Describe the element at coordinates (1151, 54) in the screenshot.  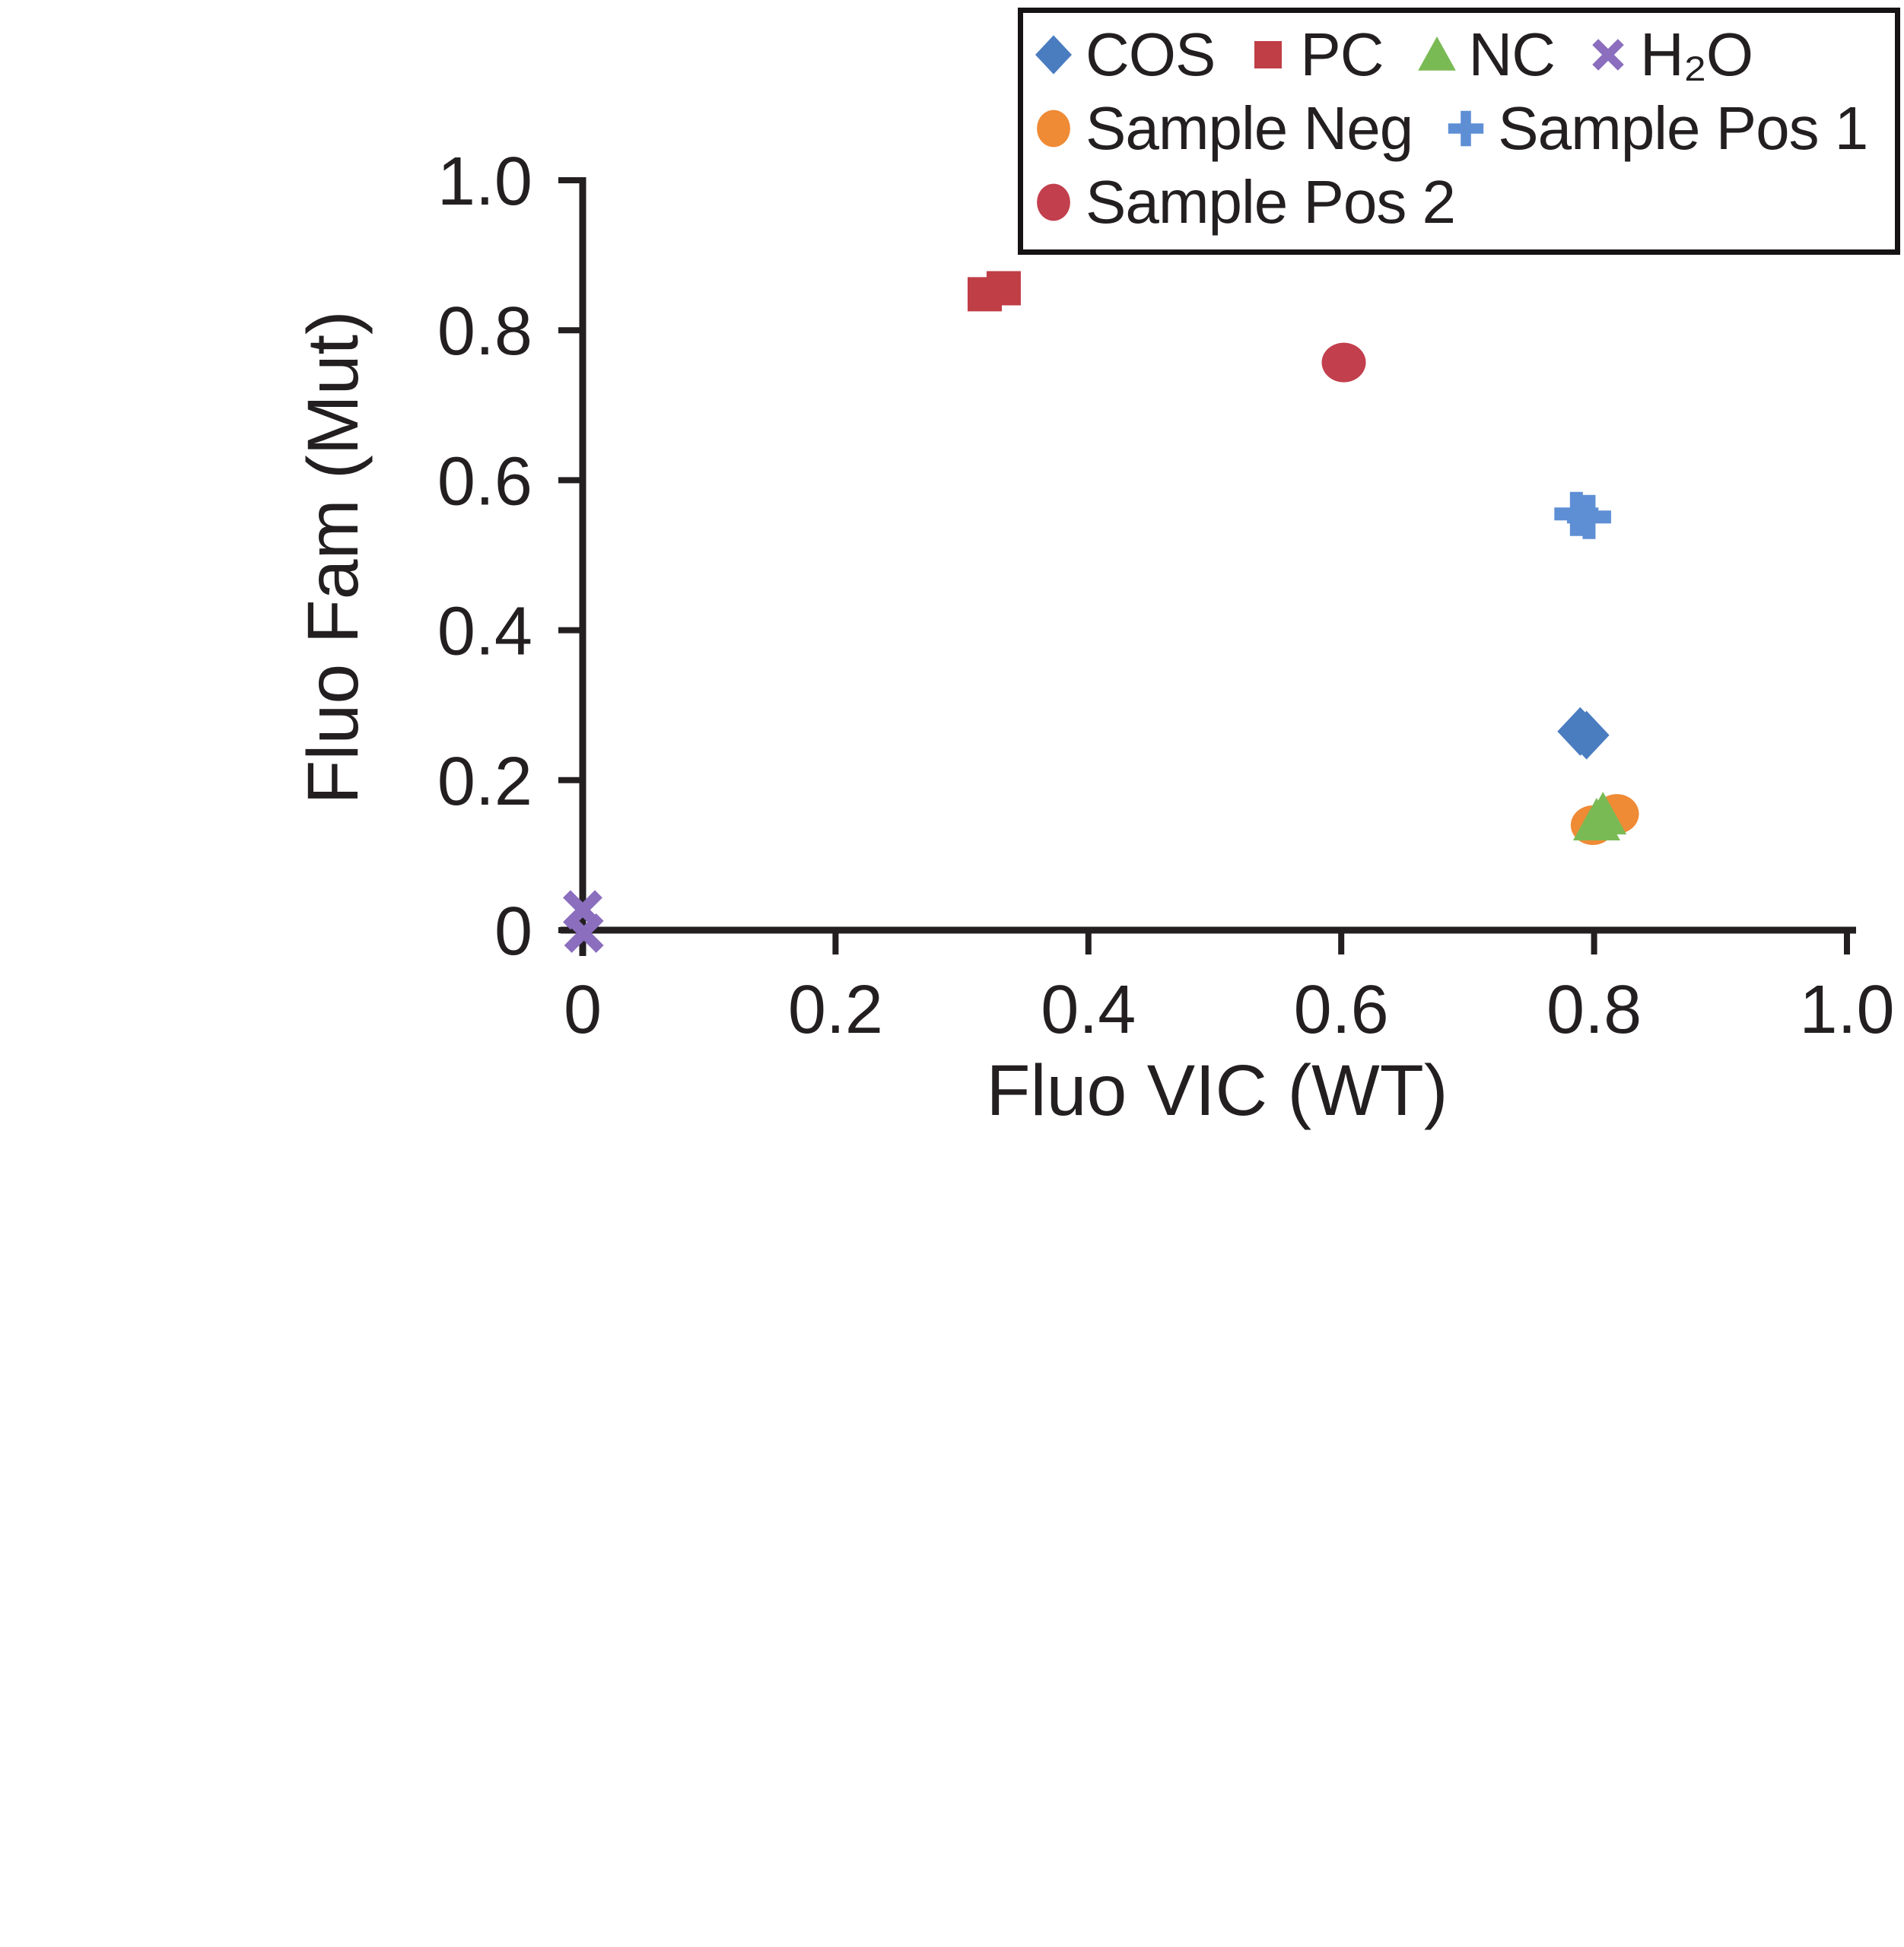
I see `legend-label: COS` at that location.